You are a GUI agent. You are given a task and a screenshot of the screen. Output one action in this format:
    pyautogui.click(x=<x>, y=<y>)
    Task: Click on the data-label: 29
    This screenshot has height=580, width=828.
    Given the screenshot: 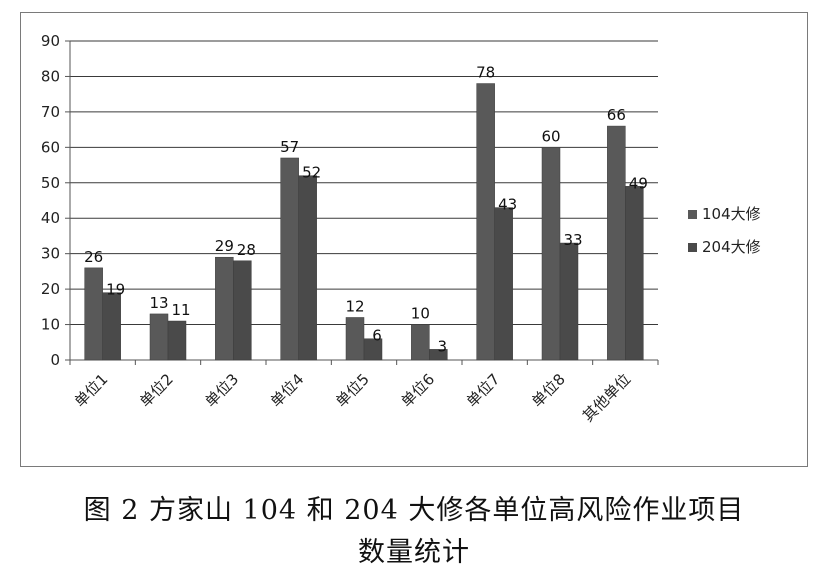 What is the action you would take?
    pyautogui.click(x=224, y=246)
    